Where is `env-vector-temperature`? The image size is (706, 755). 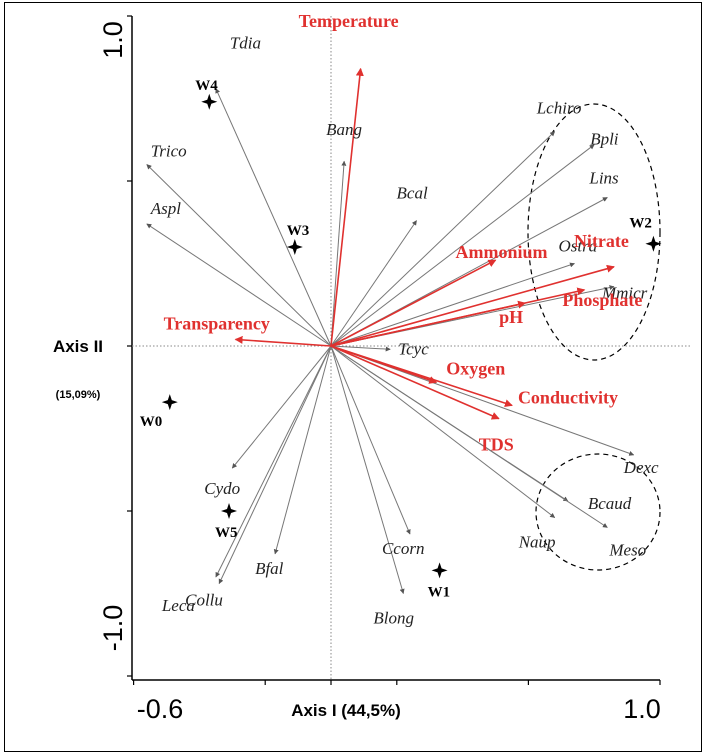
env-vector-temperature is located at coordinates (347, 207).